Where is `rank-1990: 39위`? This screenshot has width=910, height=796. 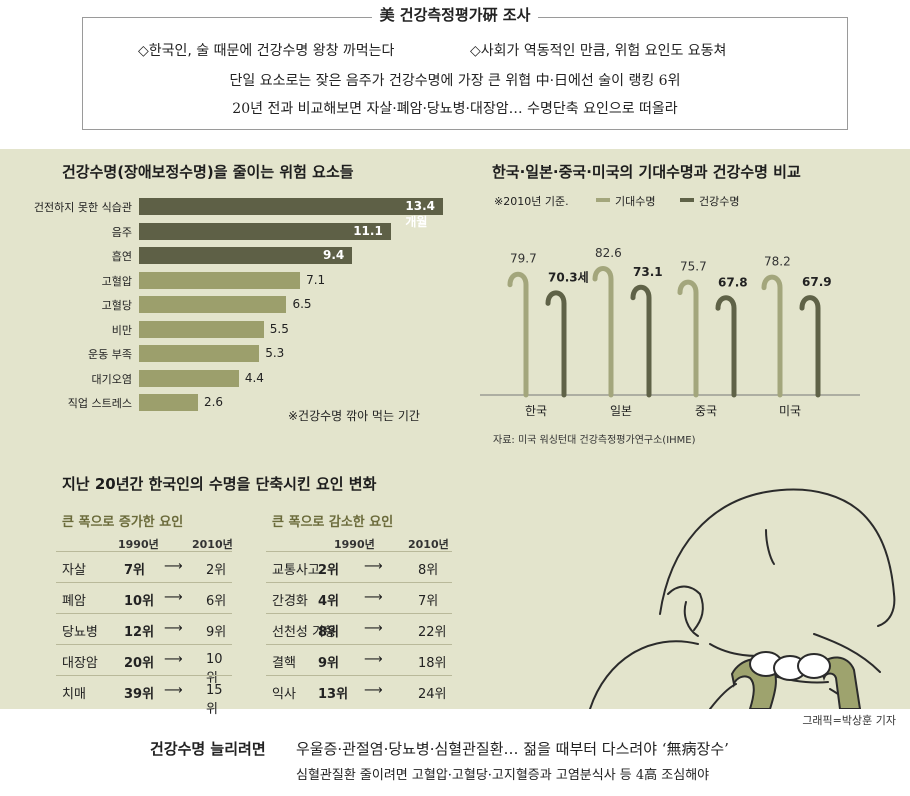 rank-1990: 39위 is located at coordinates (139, 694).